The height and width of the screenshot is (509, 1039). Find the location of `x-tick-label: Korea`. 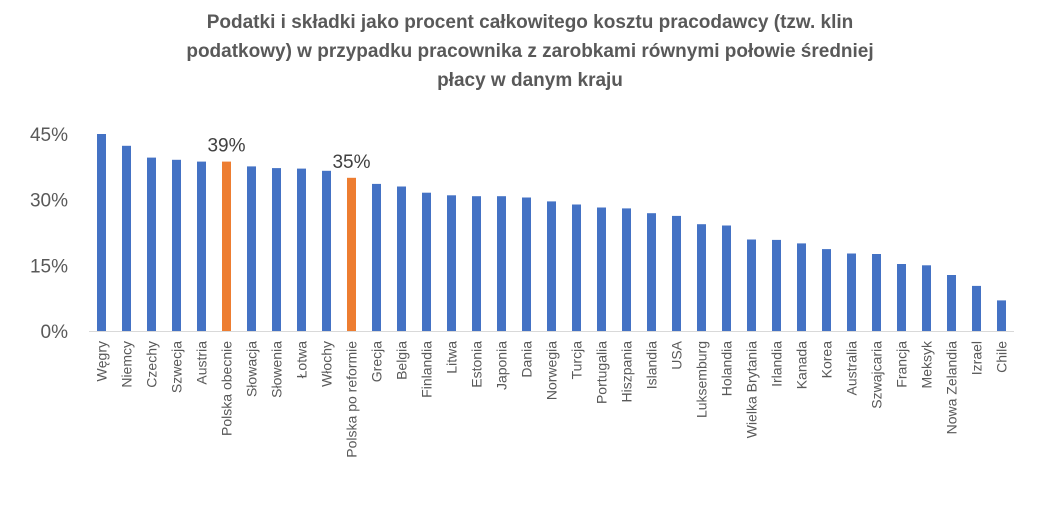

x-tick-label: Korea is located at coordinates (827, 360).